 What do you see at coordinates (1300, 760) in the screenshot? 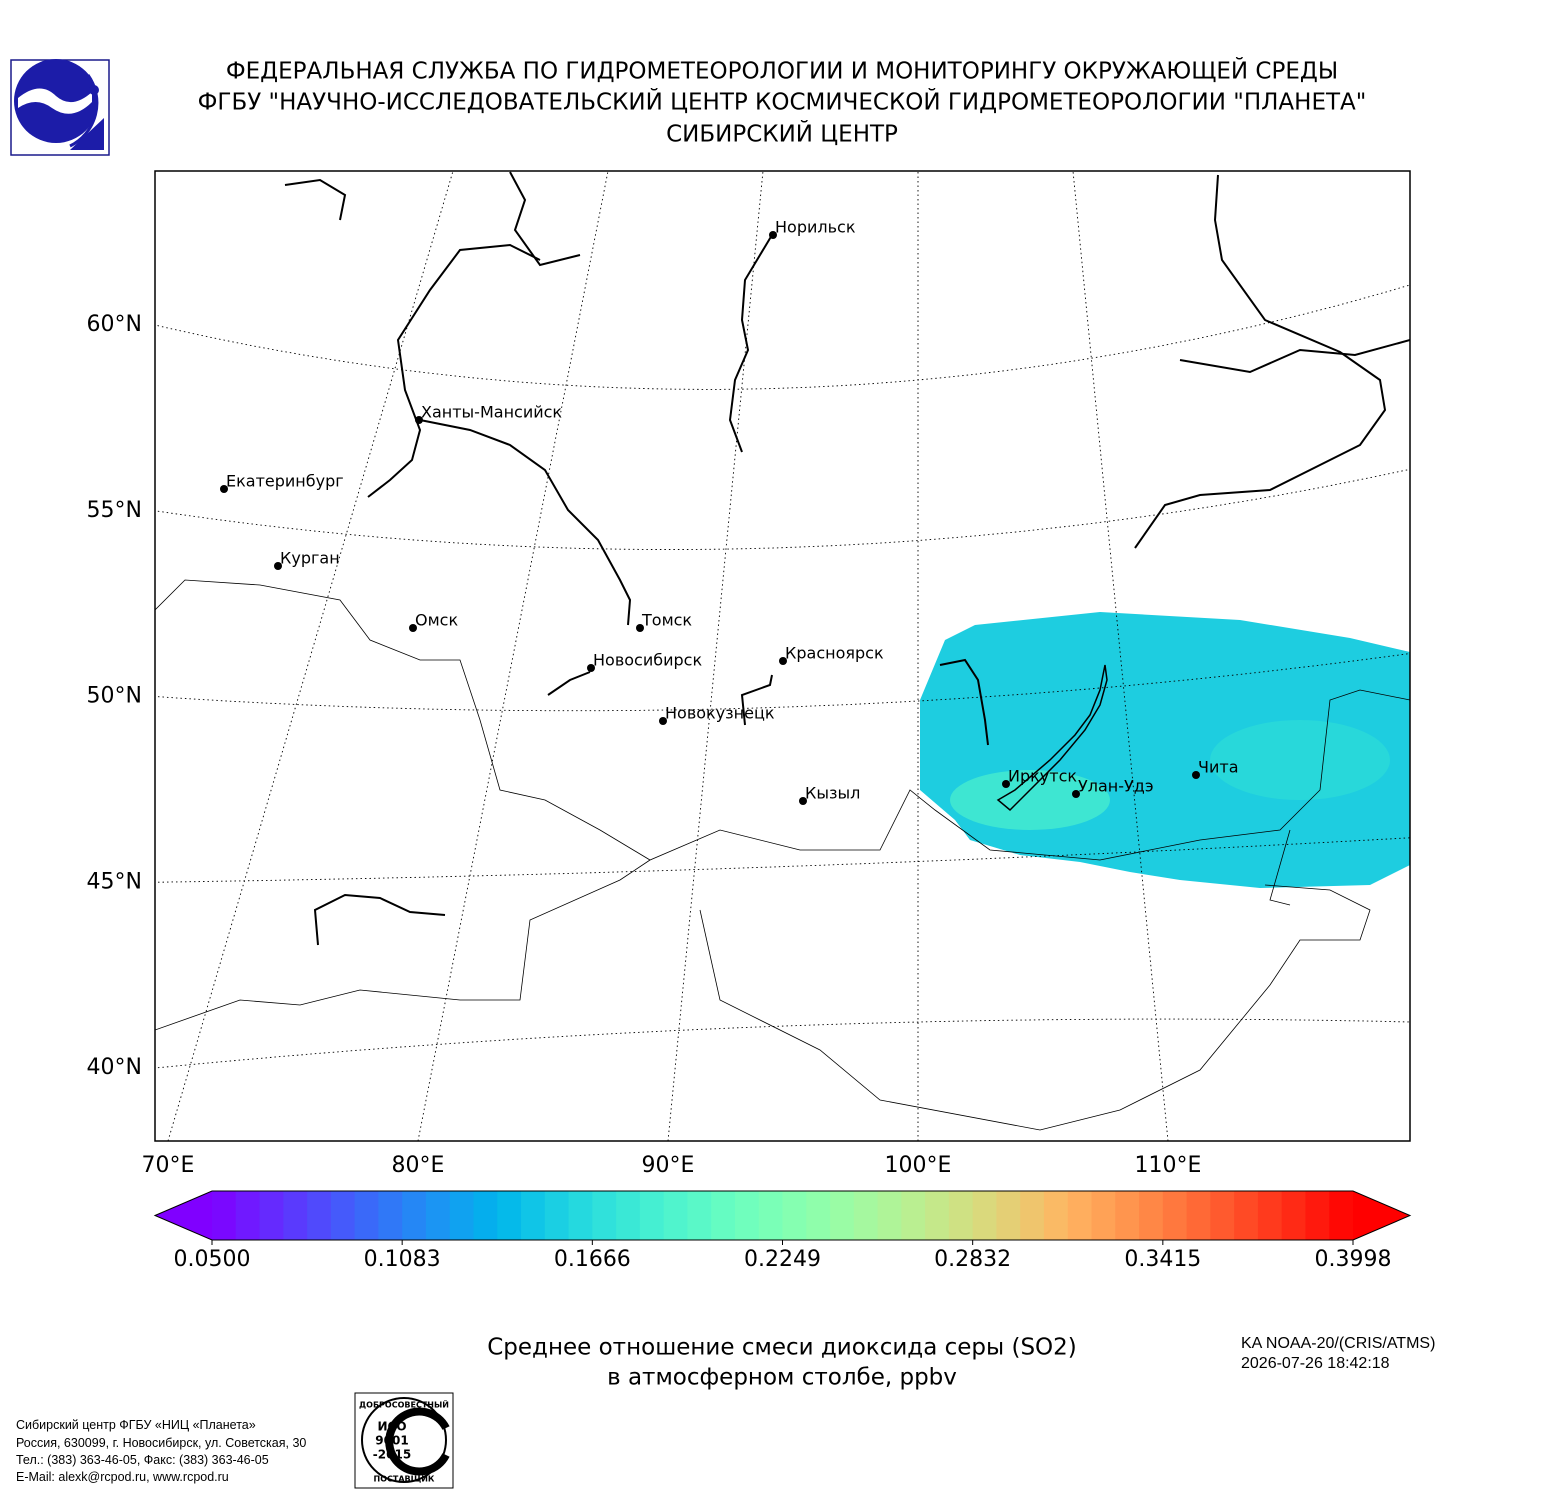
I see `so2-elevated` at bounding box center [1300, 760].